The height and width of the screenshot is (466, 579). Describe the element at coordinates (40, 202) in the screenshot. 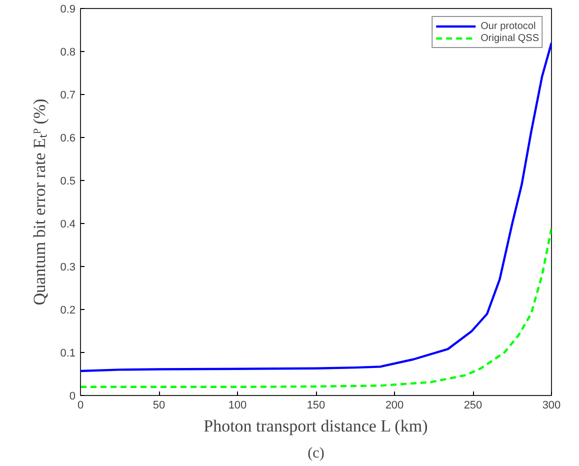

I see `y-axis-title: Quantum bit error rate Eₜᴾ (%)` at that location.